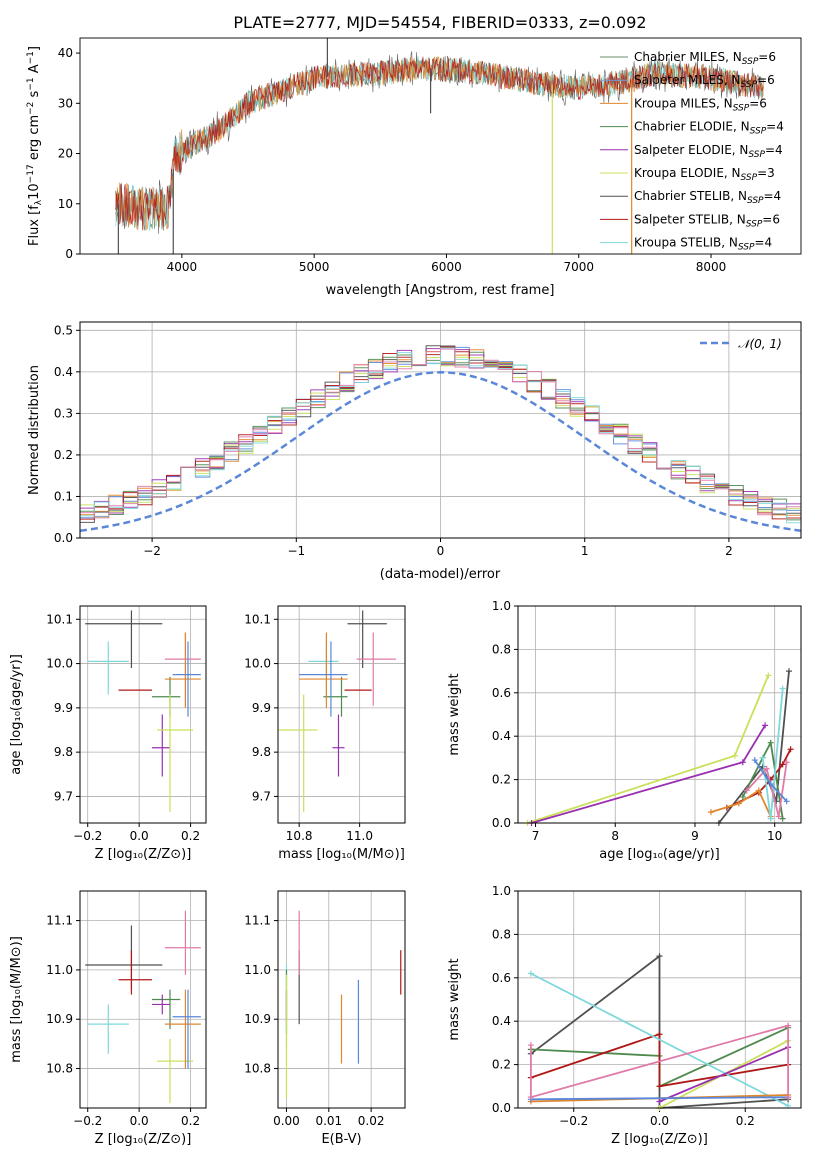 The width and height of the screenshot is (819, 1170). I want to click on x-tick-label: 7, so click(536, 836).